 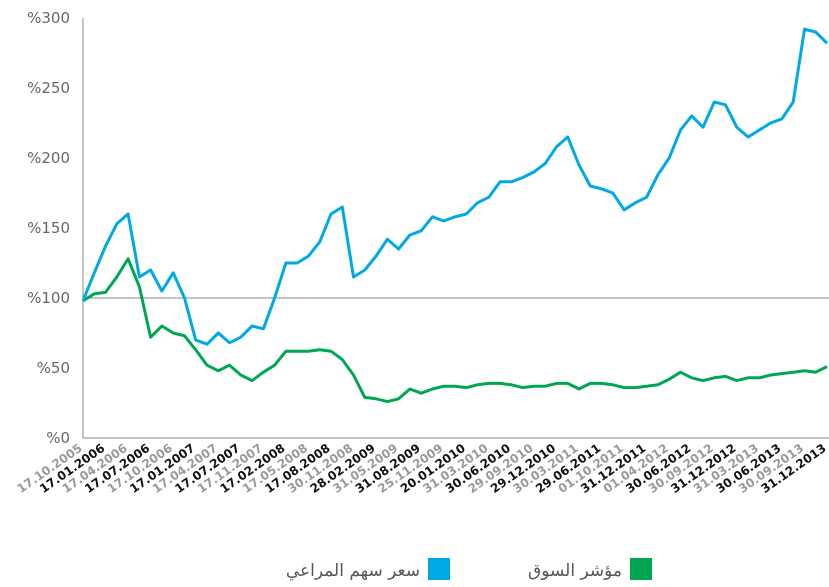 I want to click on y-tick-label: %0, so click(x=58, y=438).